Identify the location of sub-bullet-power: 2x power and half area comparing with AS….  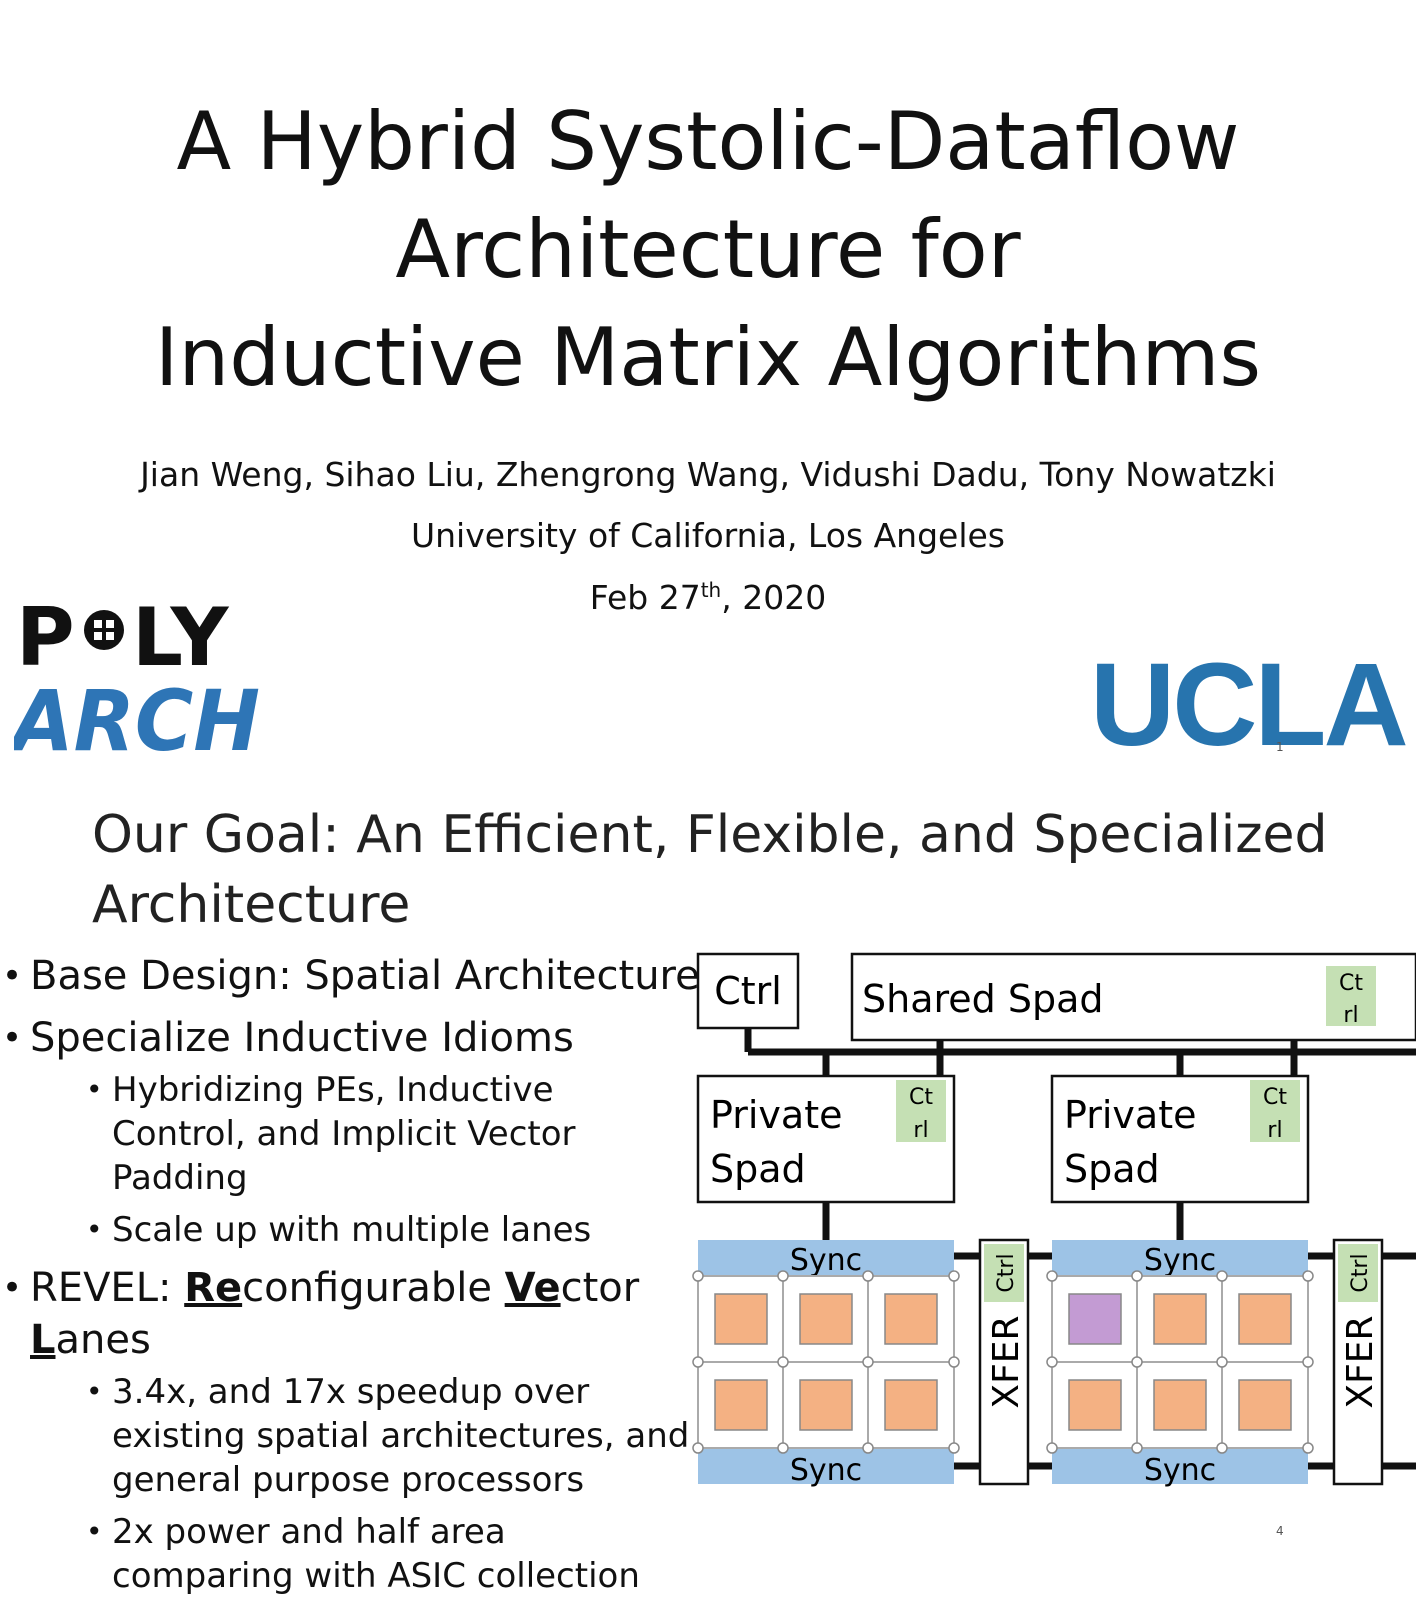
(386, 1554).